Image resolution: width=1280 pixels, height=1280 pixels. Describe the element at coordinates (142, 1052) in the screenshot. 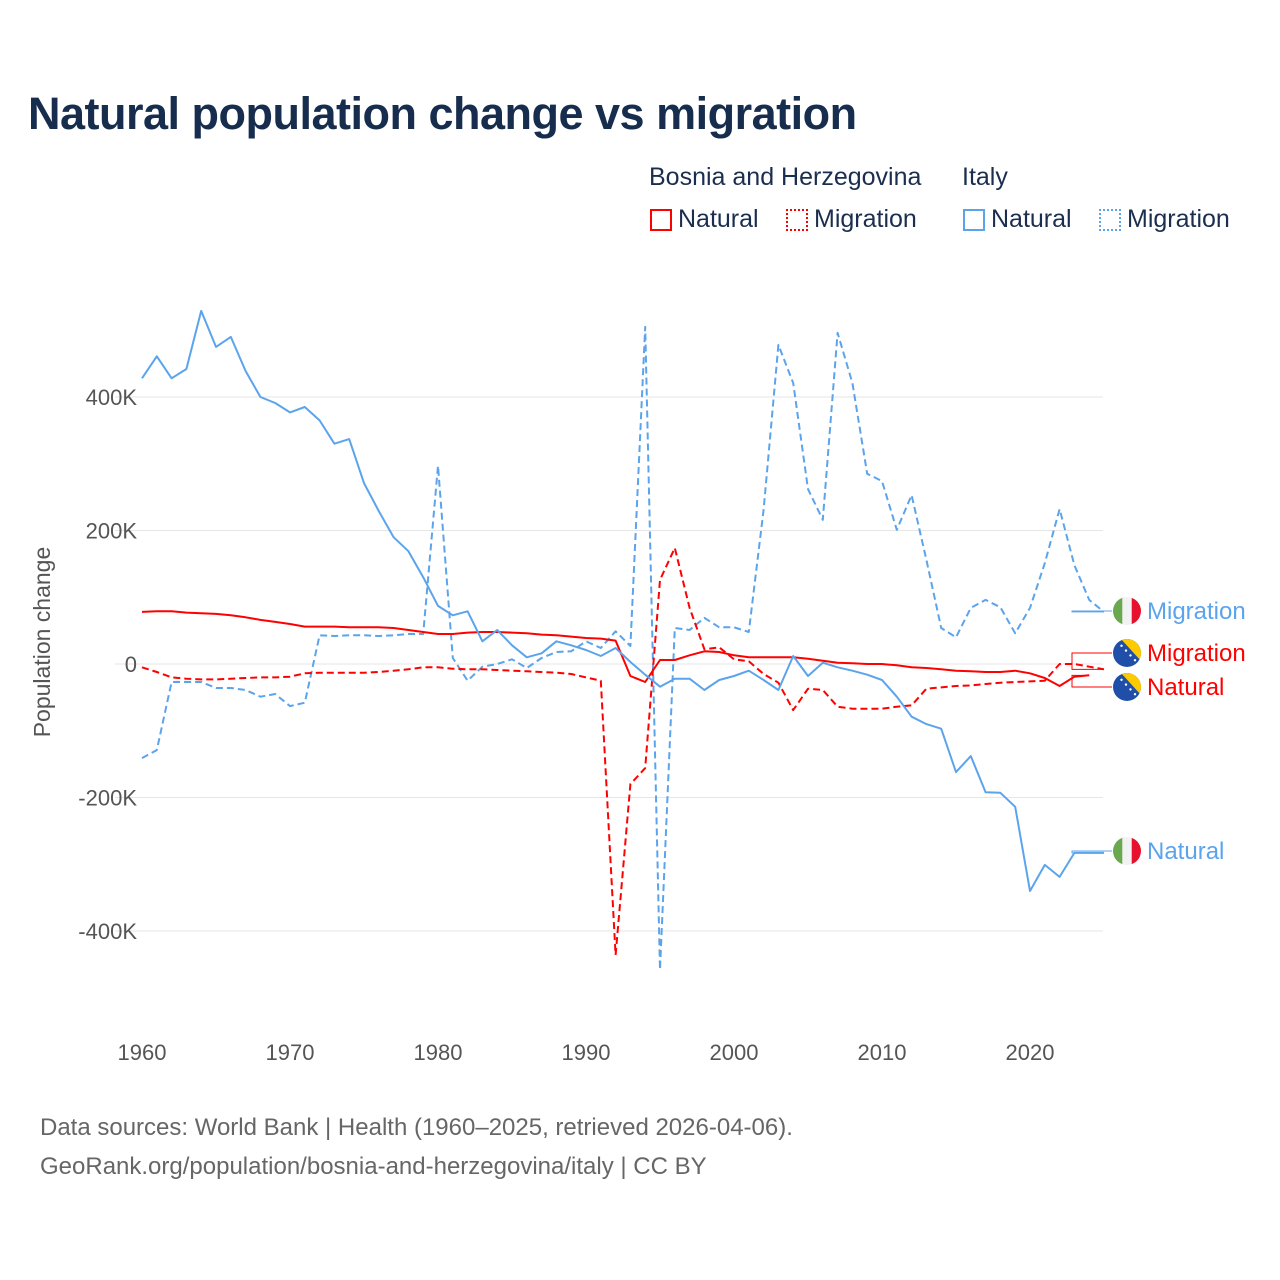

I see `x-tick-label: 1960` at that location.